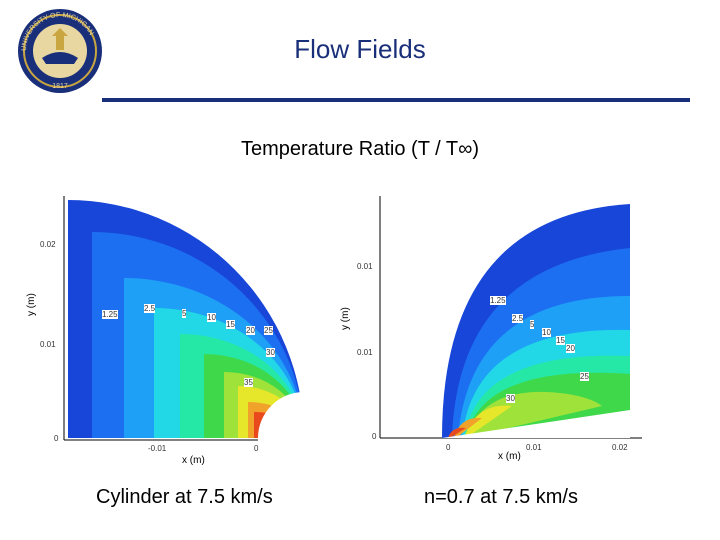  Describe the element at coordinates (396, 100) in the screenshot. I see `title-divider` at that location.